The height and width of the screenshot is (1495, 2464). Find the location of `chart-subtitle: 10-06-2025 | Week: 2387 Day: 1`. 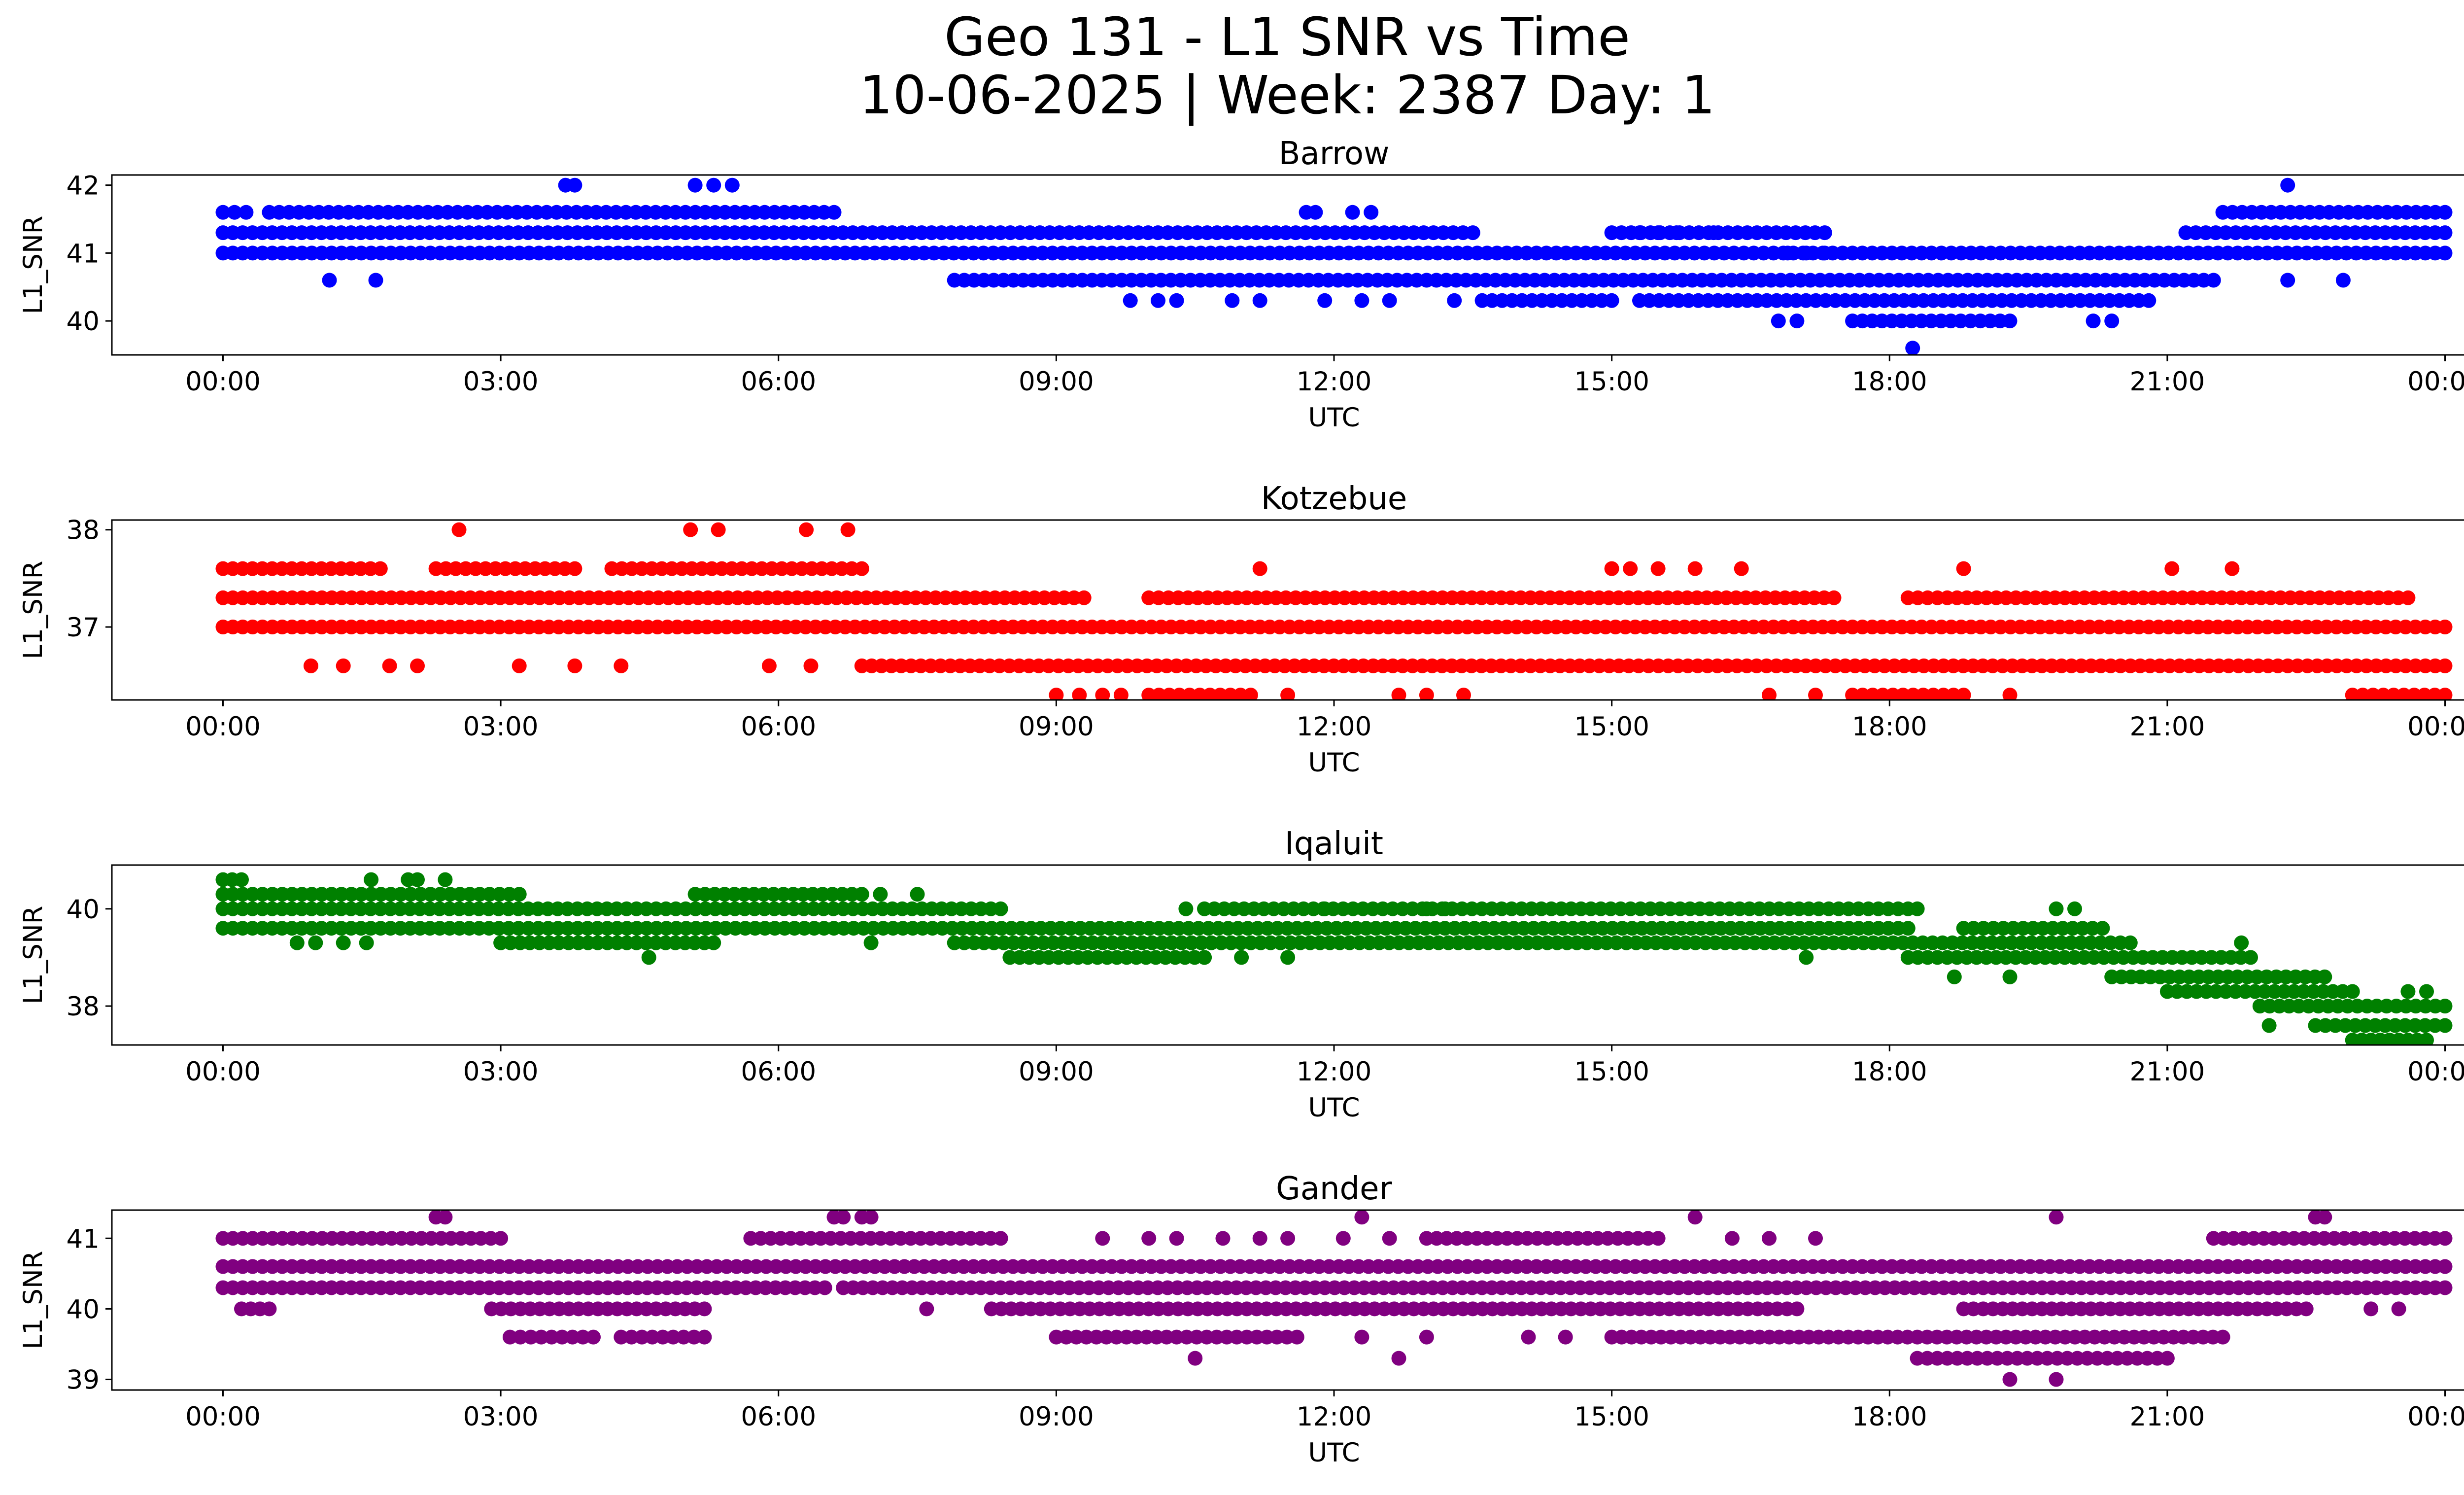

chart-subtitle: 10-06-2025 | Week: 2387 Day: 1 is located at coordinates (1287, 95).